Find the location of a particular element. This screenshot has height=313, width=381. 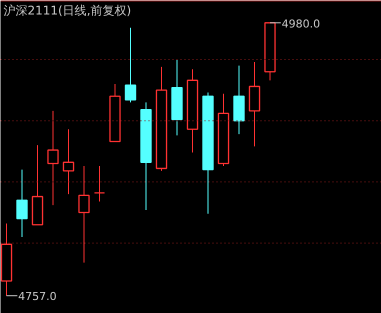

text: 4980.0 is located at coordinates (301, 23).